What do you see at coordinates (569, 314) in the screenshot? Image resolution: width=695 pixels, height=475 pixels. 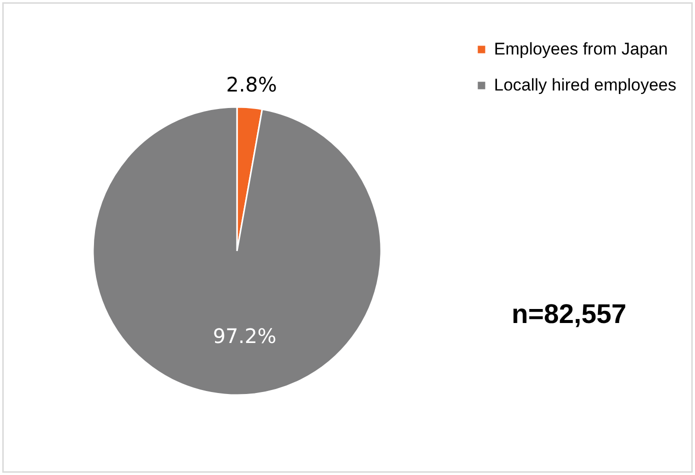 I see `text: n=82,557` at bounding box center [569, 314].